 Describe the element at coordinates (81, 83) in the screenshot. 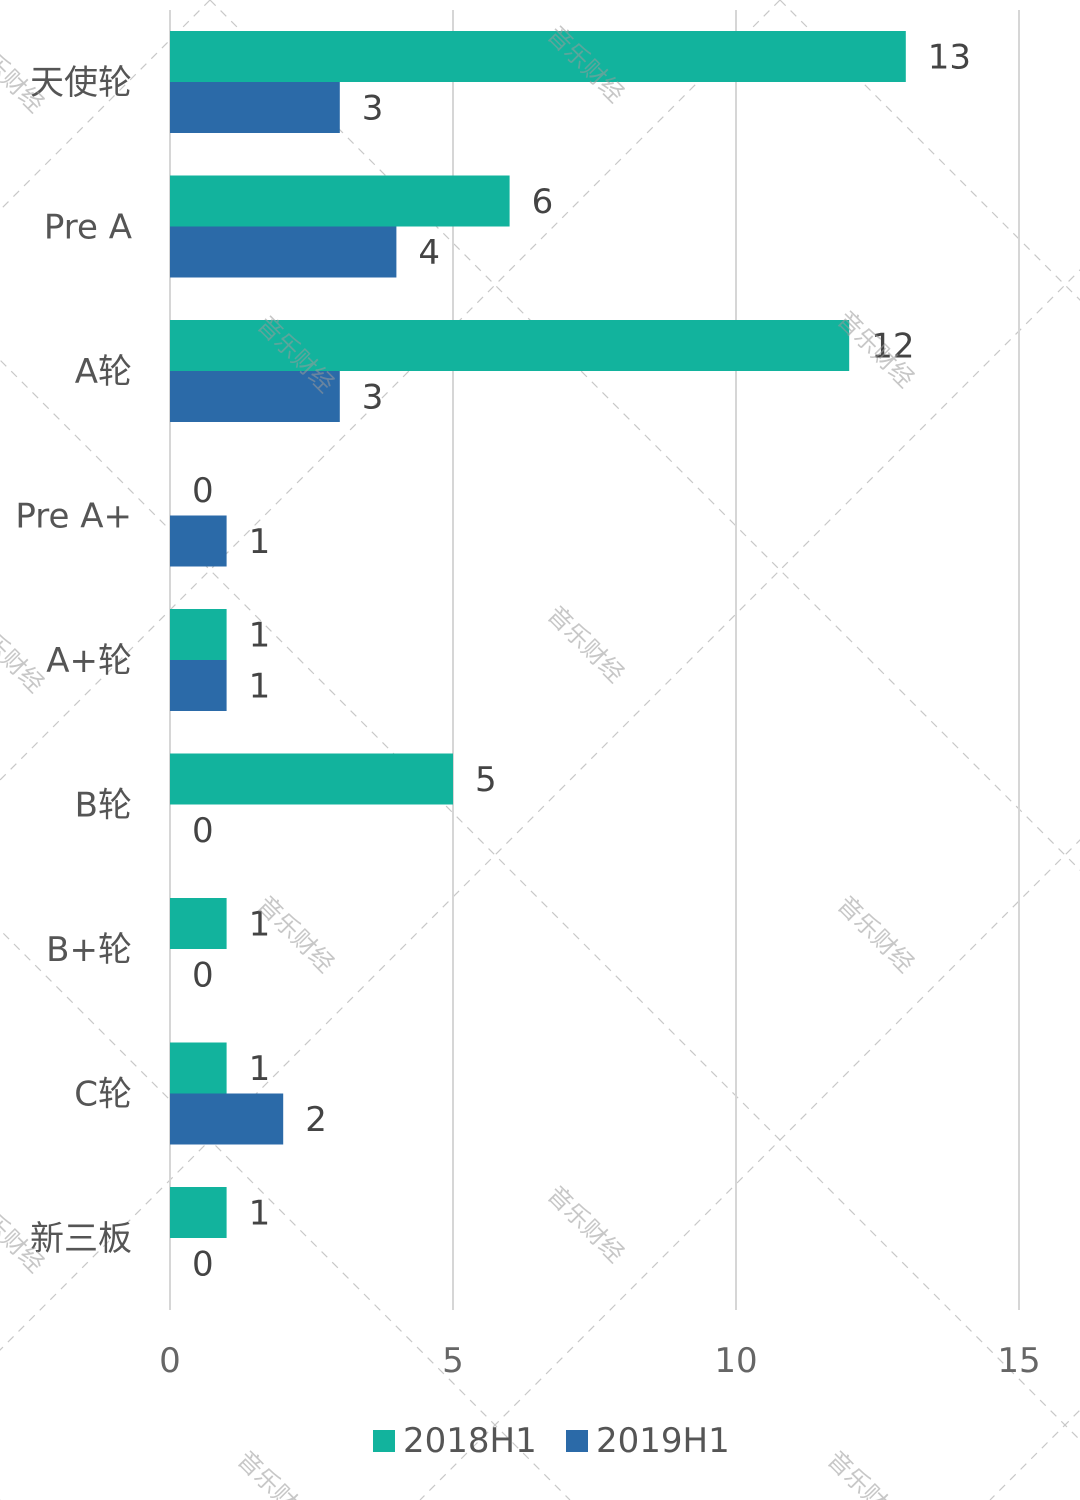

I see `category-label: 天使轮` at that location.